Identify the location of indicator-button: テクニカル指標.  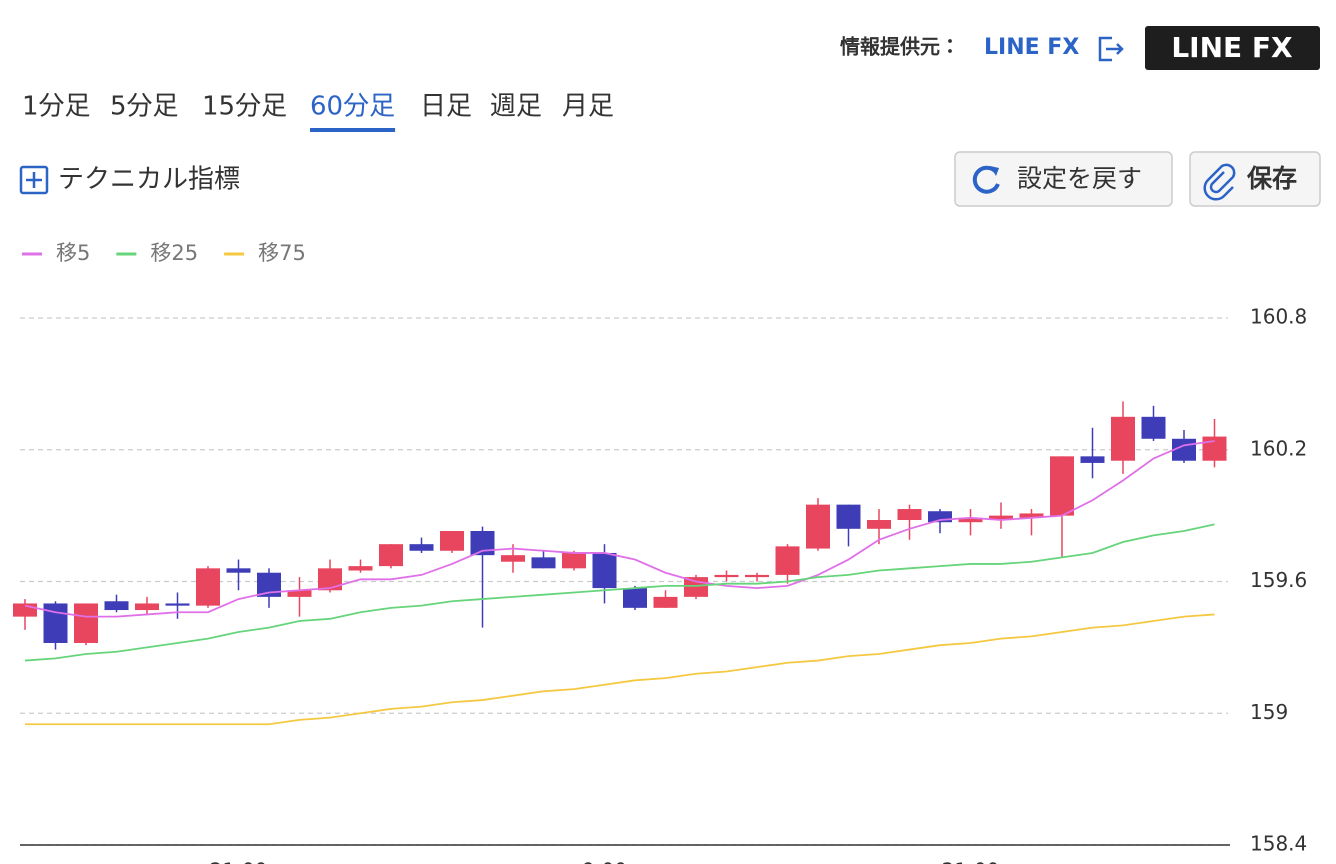
(129, 180).